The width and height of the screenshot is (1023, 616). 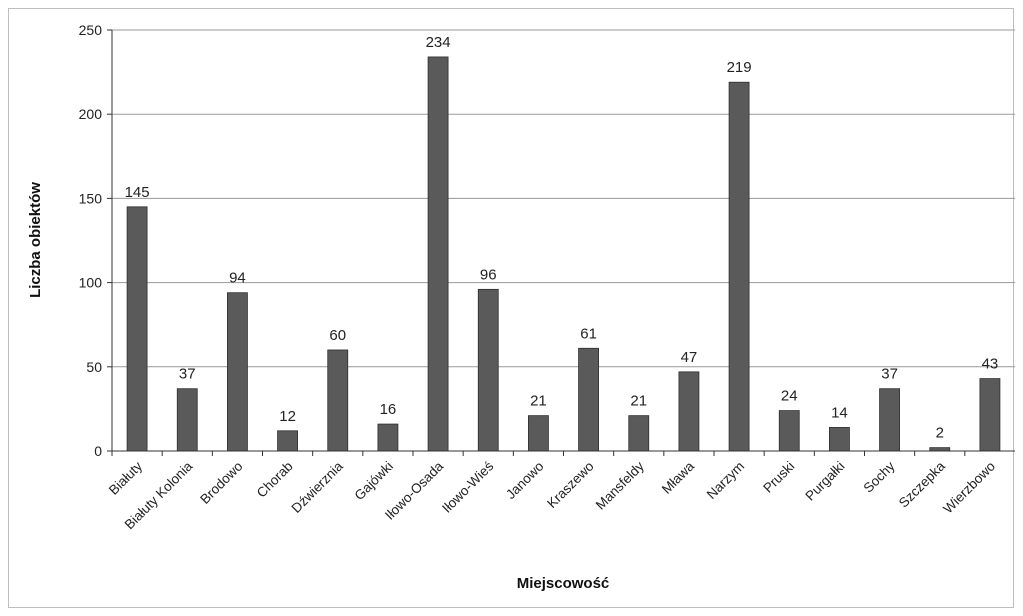 I want to click on data-label: 145, so click(x=137, y=192).